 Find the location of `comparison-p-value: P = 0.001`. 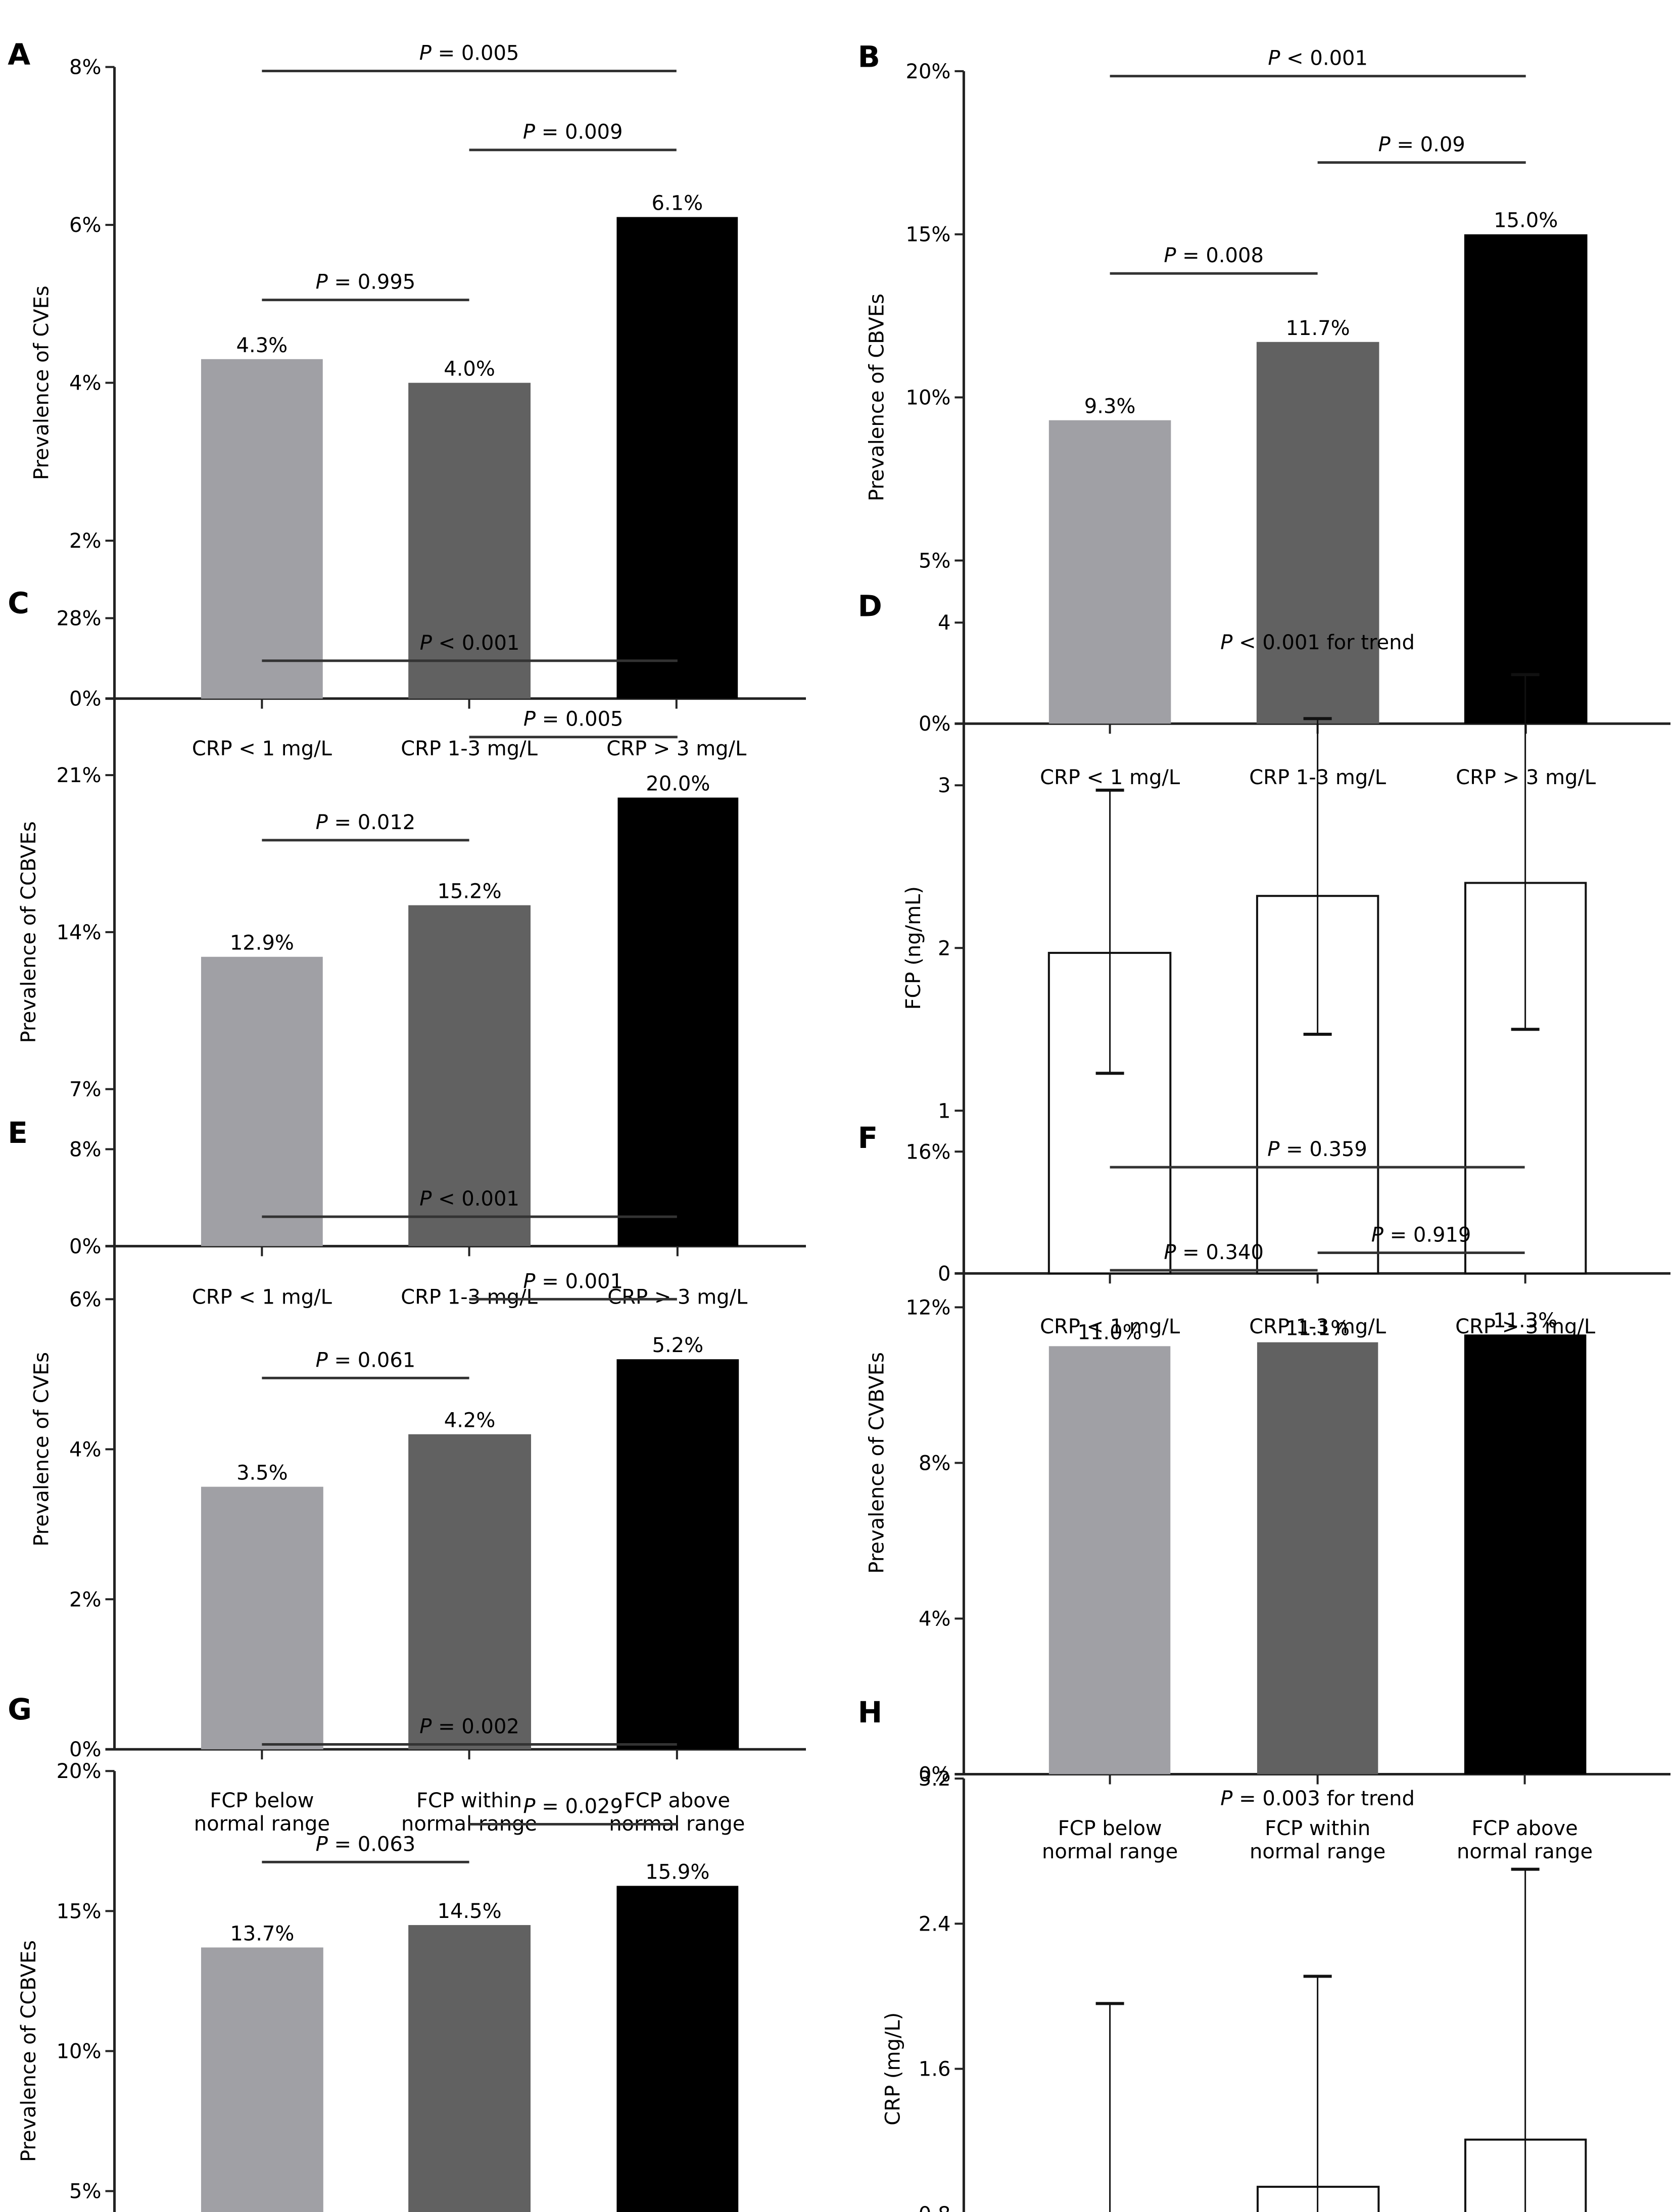

comparison-p-value: P = 0.001 is located at coordinates (573, 1282).